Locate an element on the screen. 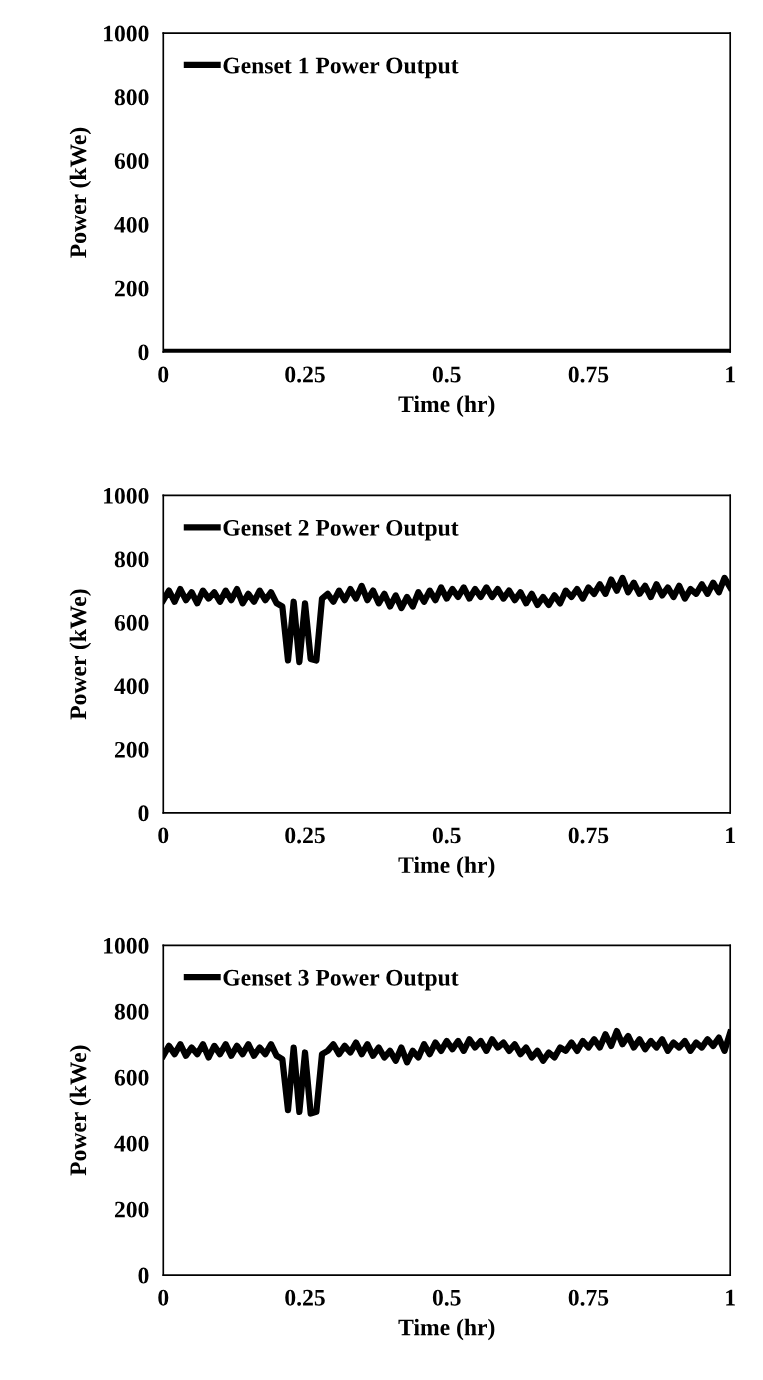 This screenshot has width=763, height=1380. legend-label: Genset 2 Power Output is located at coordinates (341, 530).